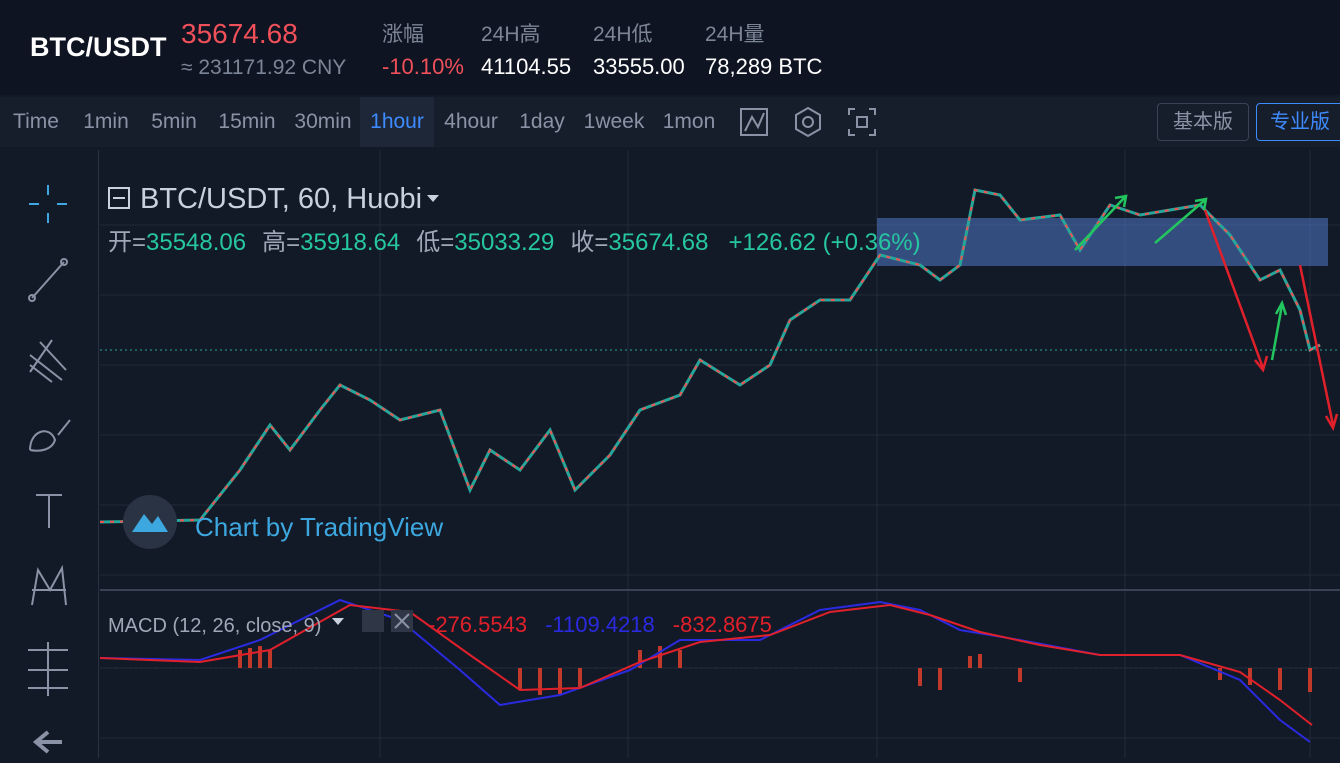 This screenshot has width=1340, height=763. I want to click on macd-values: -276.5543 -1109.4218 -832.8675, so click(600, 624).